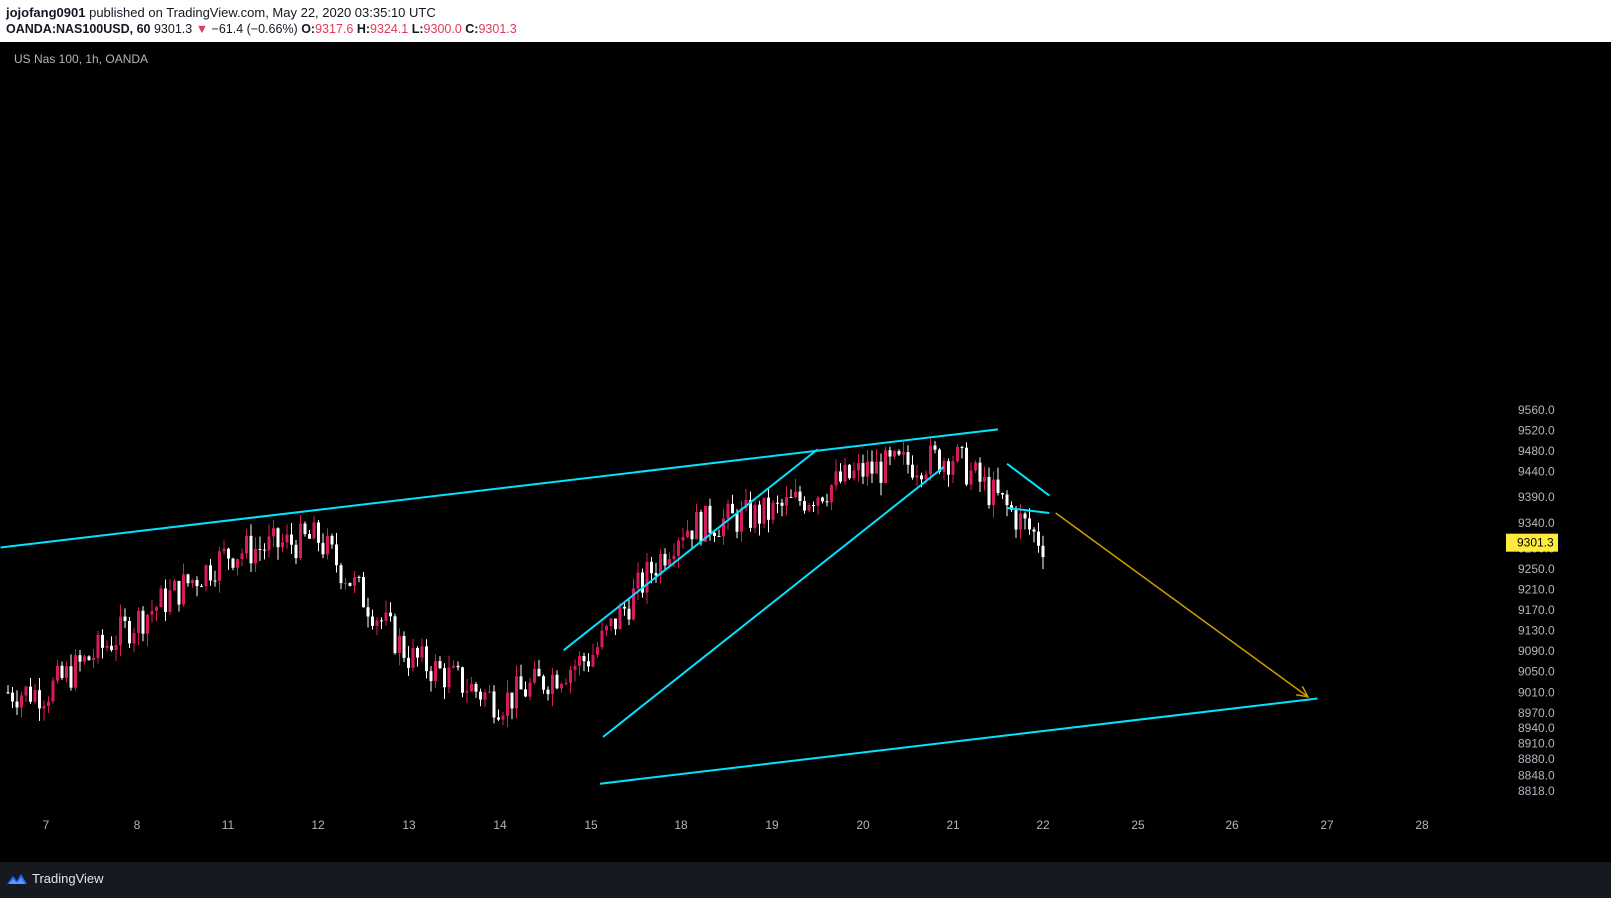 The width and height of the screenshot is (1611, 898). I want to click on last-price-label: 9301.3, so click(1535, 543).